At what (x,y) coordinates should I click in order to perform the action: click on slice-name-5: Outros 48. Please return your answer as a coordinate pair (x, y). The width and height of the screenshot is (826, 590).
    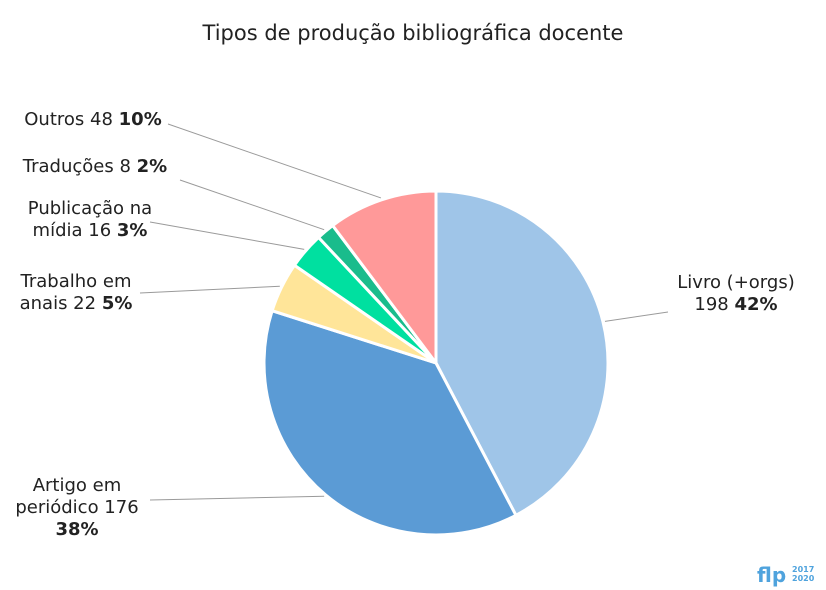
    Looking at the image, I should click on (71, 119).